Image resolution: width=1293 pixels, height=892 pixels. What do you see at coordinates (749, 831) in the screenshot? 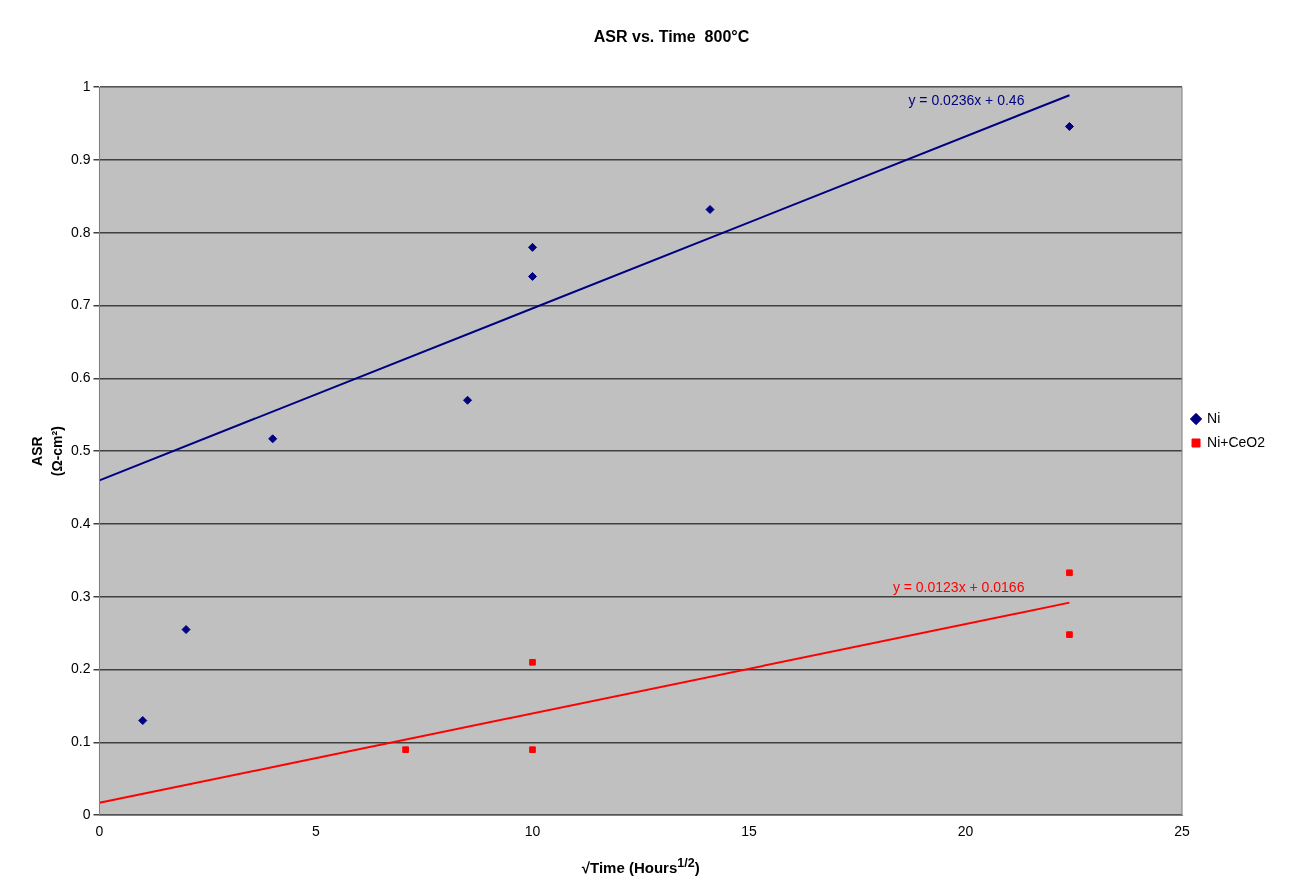
I see `x-tick-label: 15` at bounding box center [749, 831].